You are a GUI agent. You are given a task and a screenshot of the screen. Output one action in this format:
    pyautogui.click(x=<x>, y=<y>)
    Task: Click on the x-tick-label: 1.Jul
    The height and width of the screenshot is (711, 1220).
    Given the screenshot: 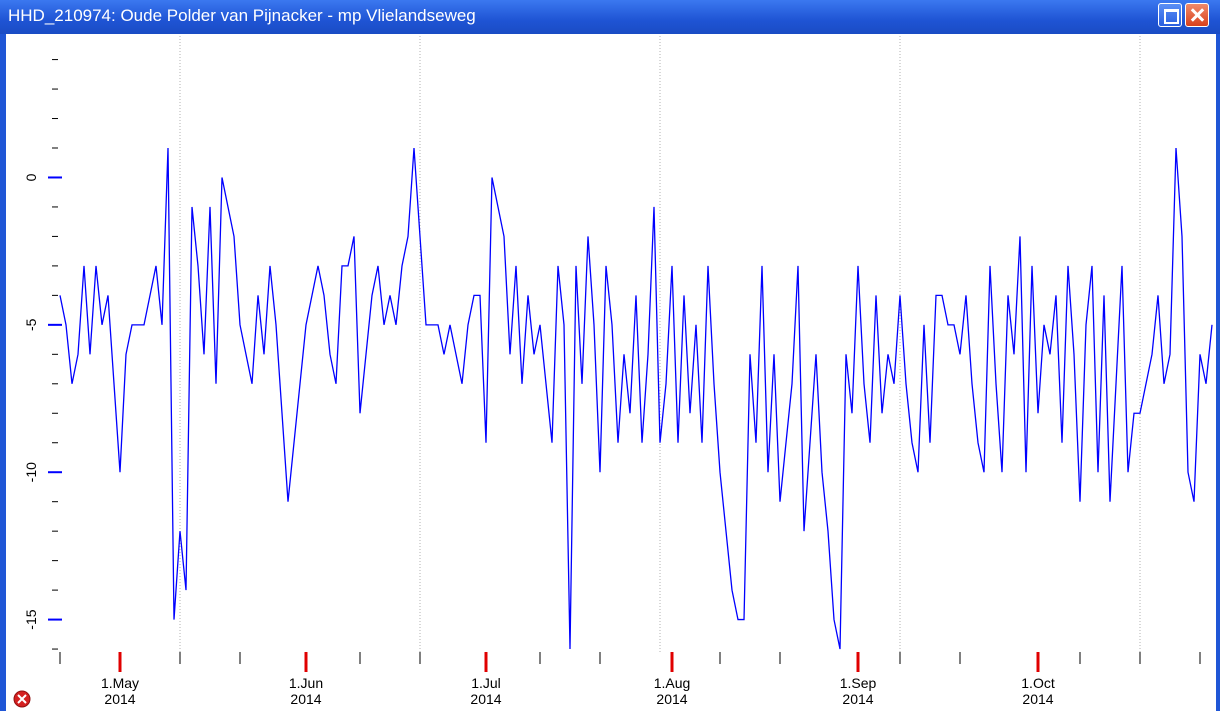 What is the action you would take?
    pyautogui.click(x=486, y=683)
    